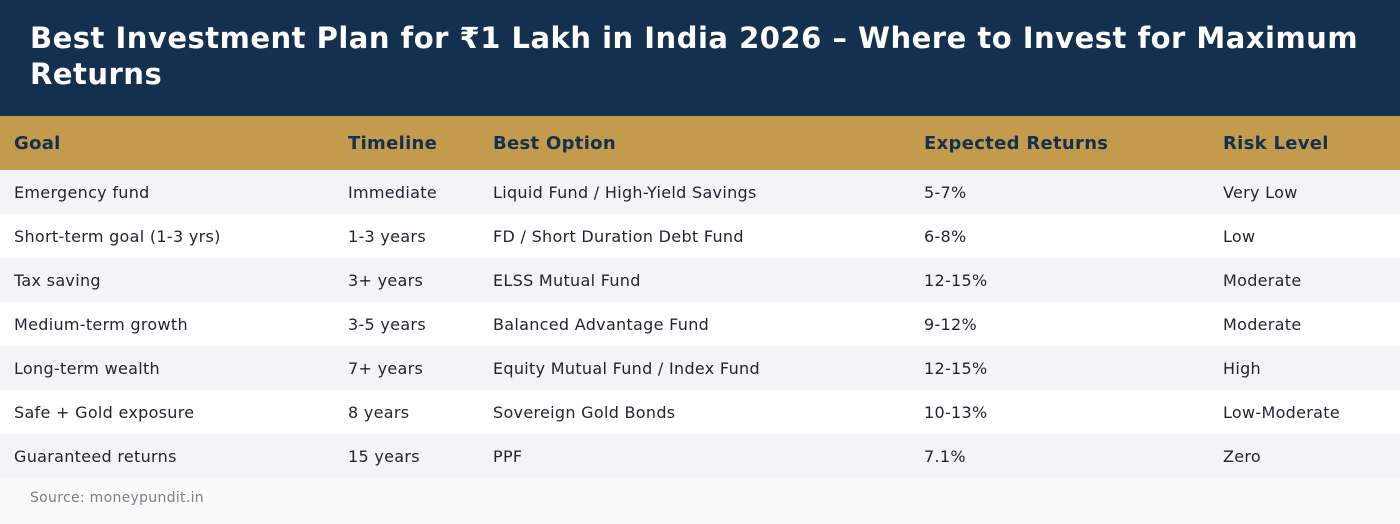 The width and height of the screenshot is (1400, 524). What do you see at coordinates (392, 192) in the screenshot?
I see `cell-timeline: Immediate` at bounding box center [392, 192].